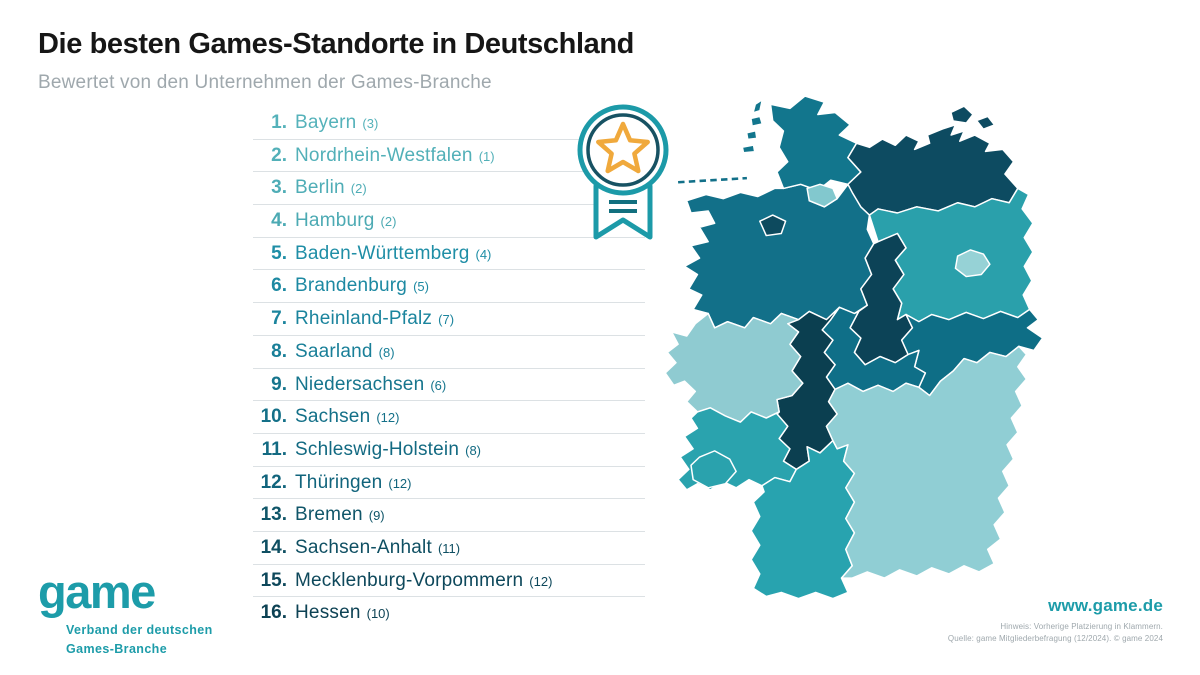  Describe the element at coordinates (279, 122) in the screenshot. I see `rank-number: 1.` at that location.